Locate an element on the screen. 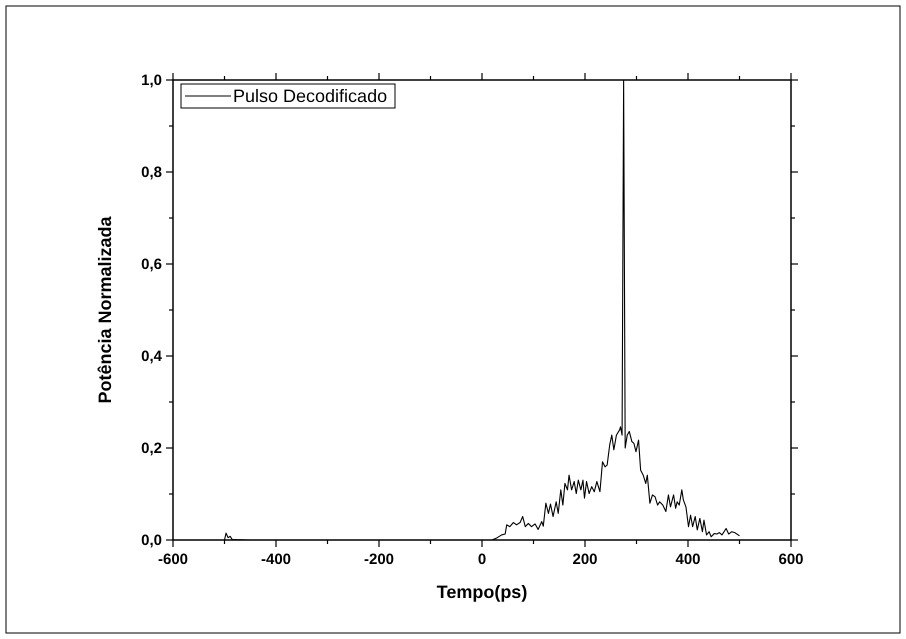  y-tick-label: 0,6 is located at coordinates (151, 264).